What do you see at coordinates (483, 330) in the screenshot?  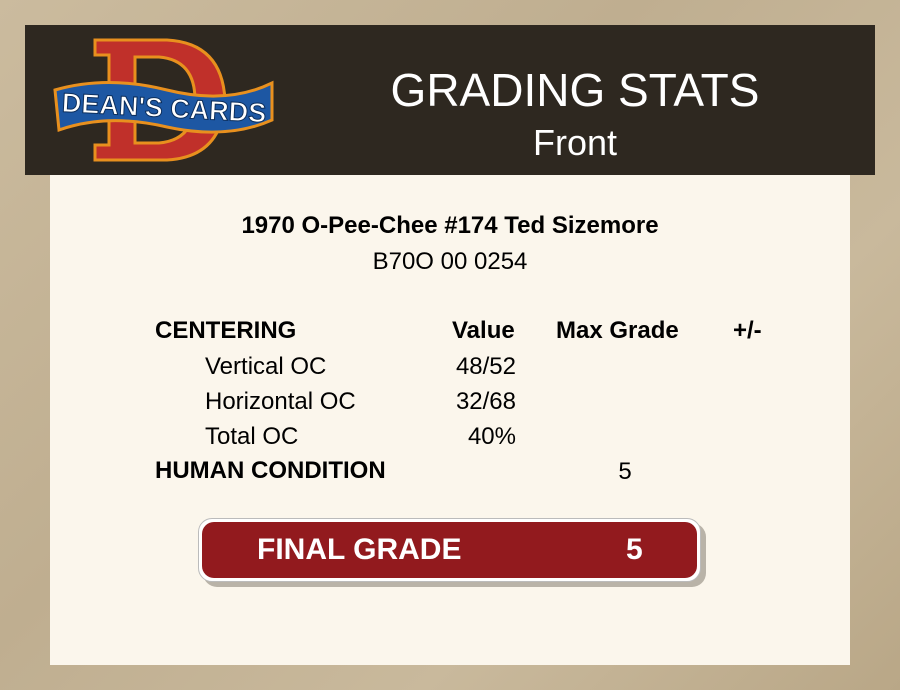 I see `column-value: Value` at bounding box center [483, 330].